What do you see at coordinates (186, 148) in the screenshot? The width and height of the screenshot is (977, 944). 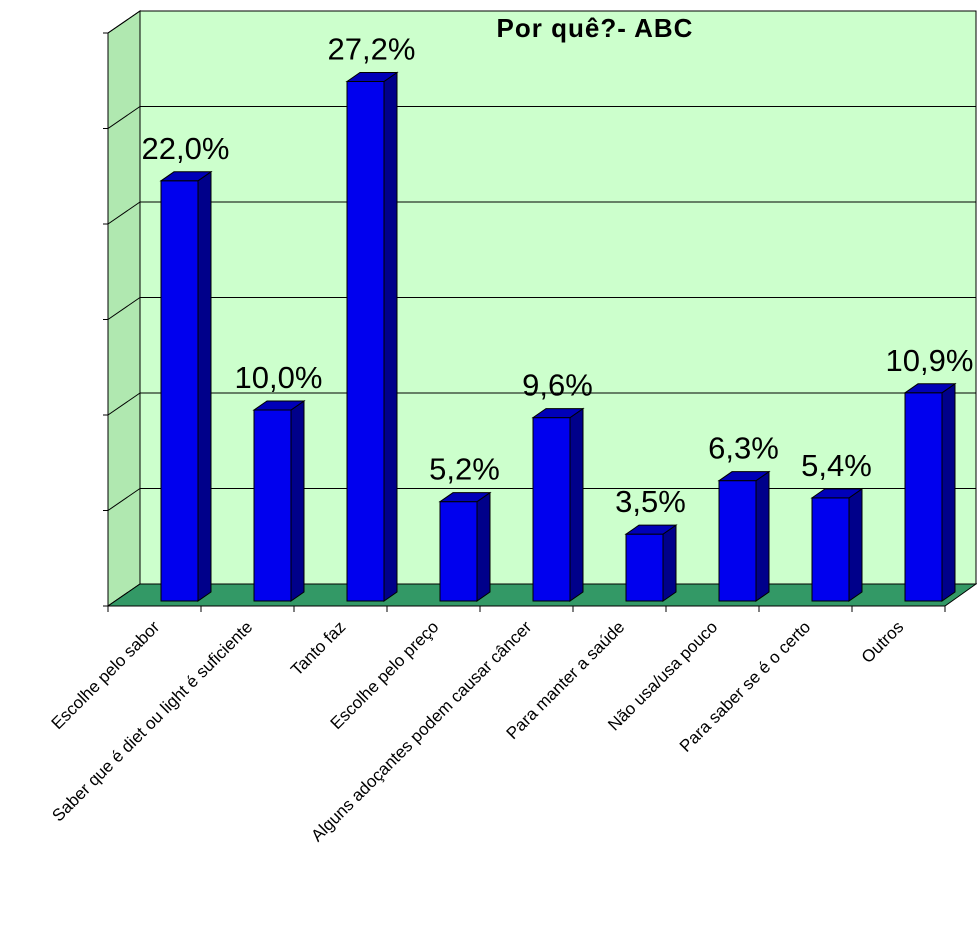 I see `data-label: 22,0%` at bounding box center [186, 148].